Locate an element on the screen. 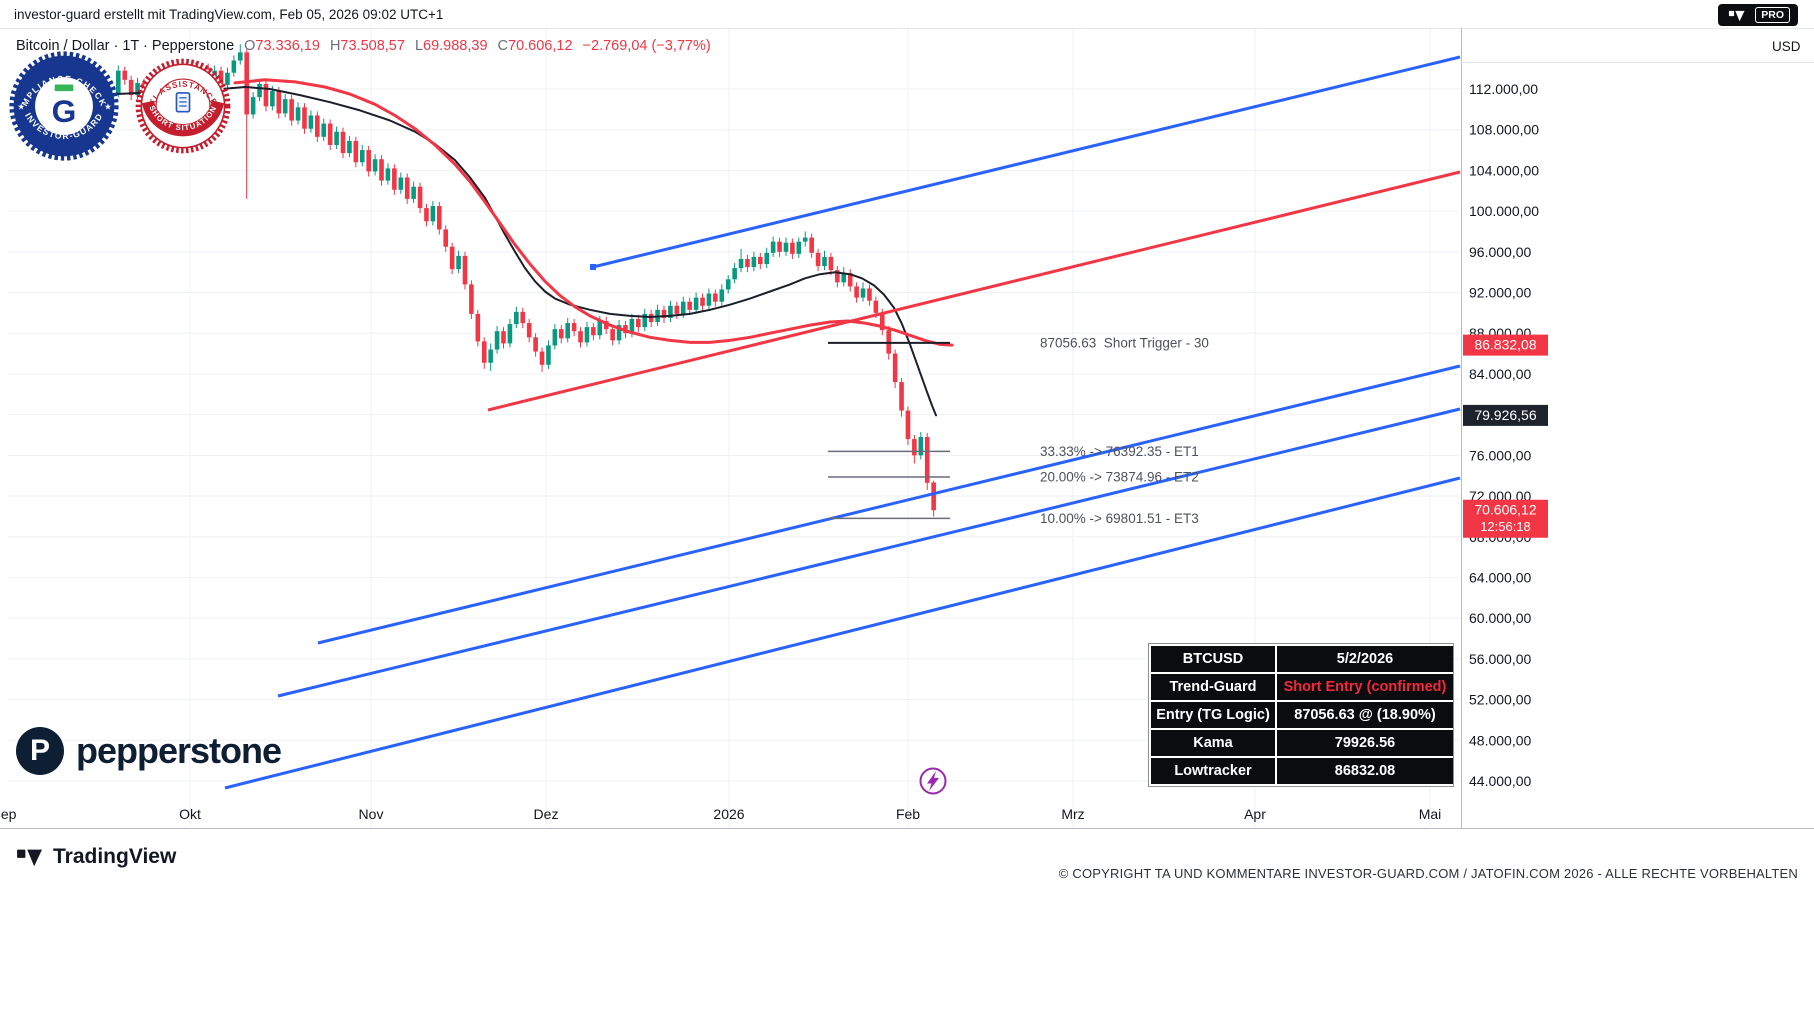 The height and width of the screenshot is (1035, 1814). svg-text: 92.000,00 is located at coordinates (1500, 293).